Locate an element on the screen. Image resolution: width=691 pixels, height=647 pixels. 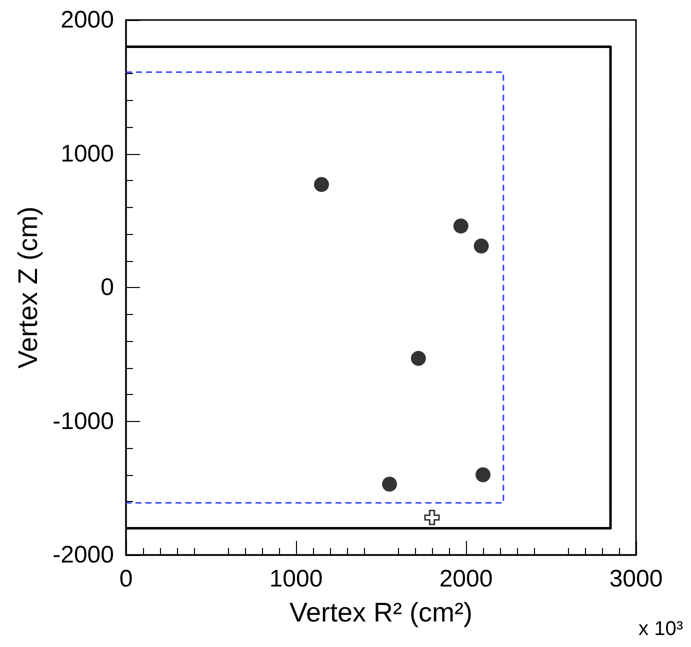
y-tick-label: -1000 is located at coordinates (83, 421).